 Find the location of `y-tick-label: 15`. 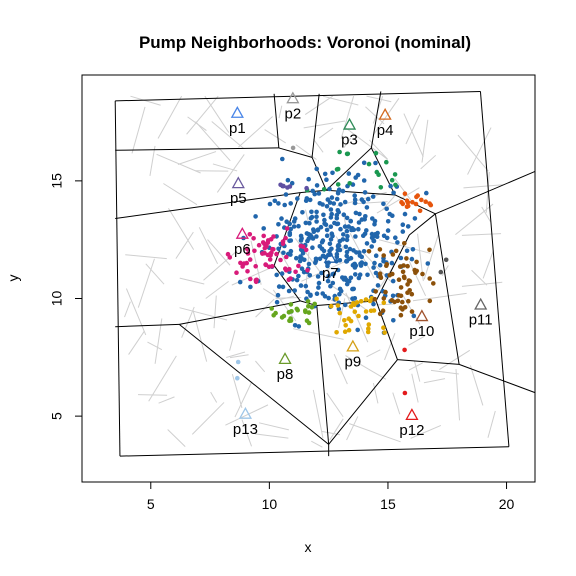

y-tick-label: 15 is located at coordinates (57, 181).